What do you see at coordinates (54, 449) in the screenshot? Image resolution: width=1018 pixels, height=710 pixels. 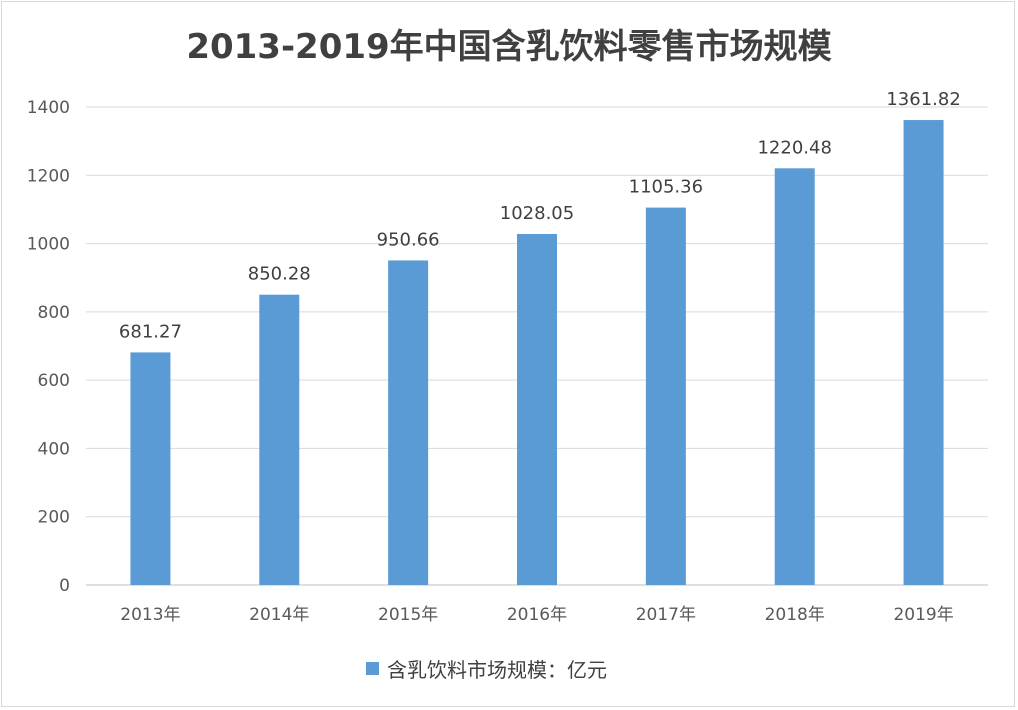 I see `y-tick-label: 400` at bounding box center [54, 449].